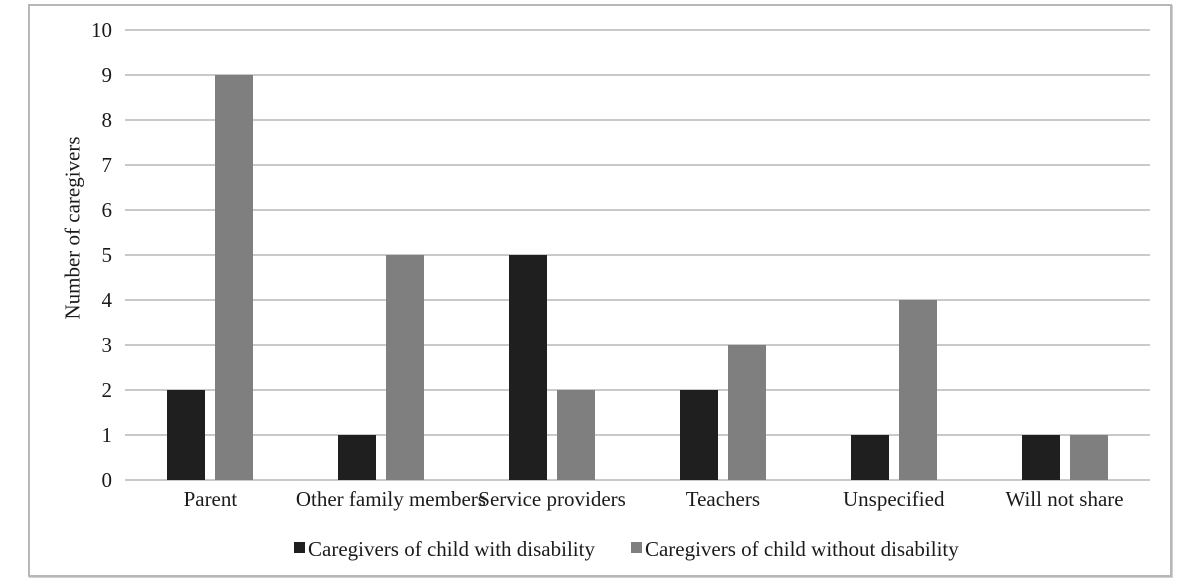 The image size is (1200, 584). What do you see at coordinates (405, 367) in the screenshot?
I see `bar-other-family-members-caregivers-of-child-without-disability` at bounding box center [405, 367].